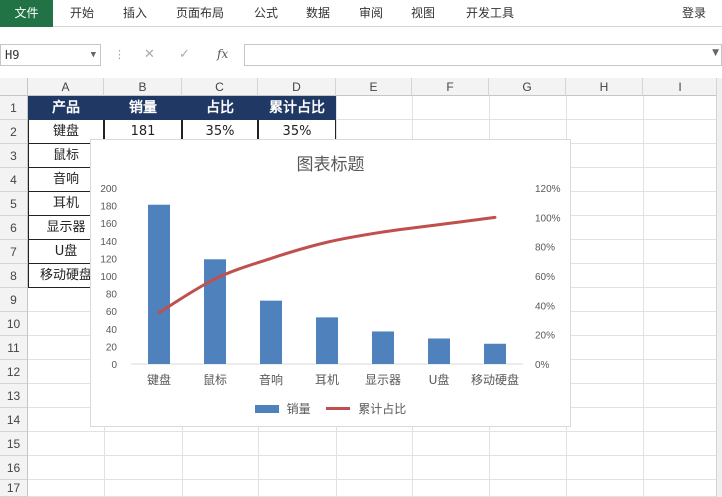 Image resolution: width=722 pixels, height=497 pixels. Describe the element at coordinates (215, 380) in the screenshot. I see `x-category-label: 鼠标` at that location.